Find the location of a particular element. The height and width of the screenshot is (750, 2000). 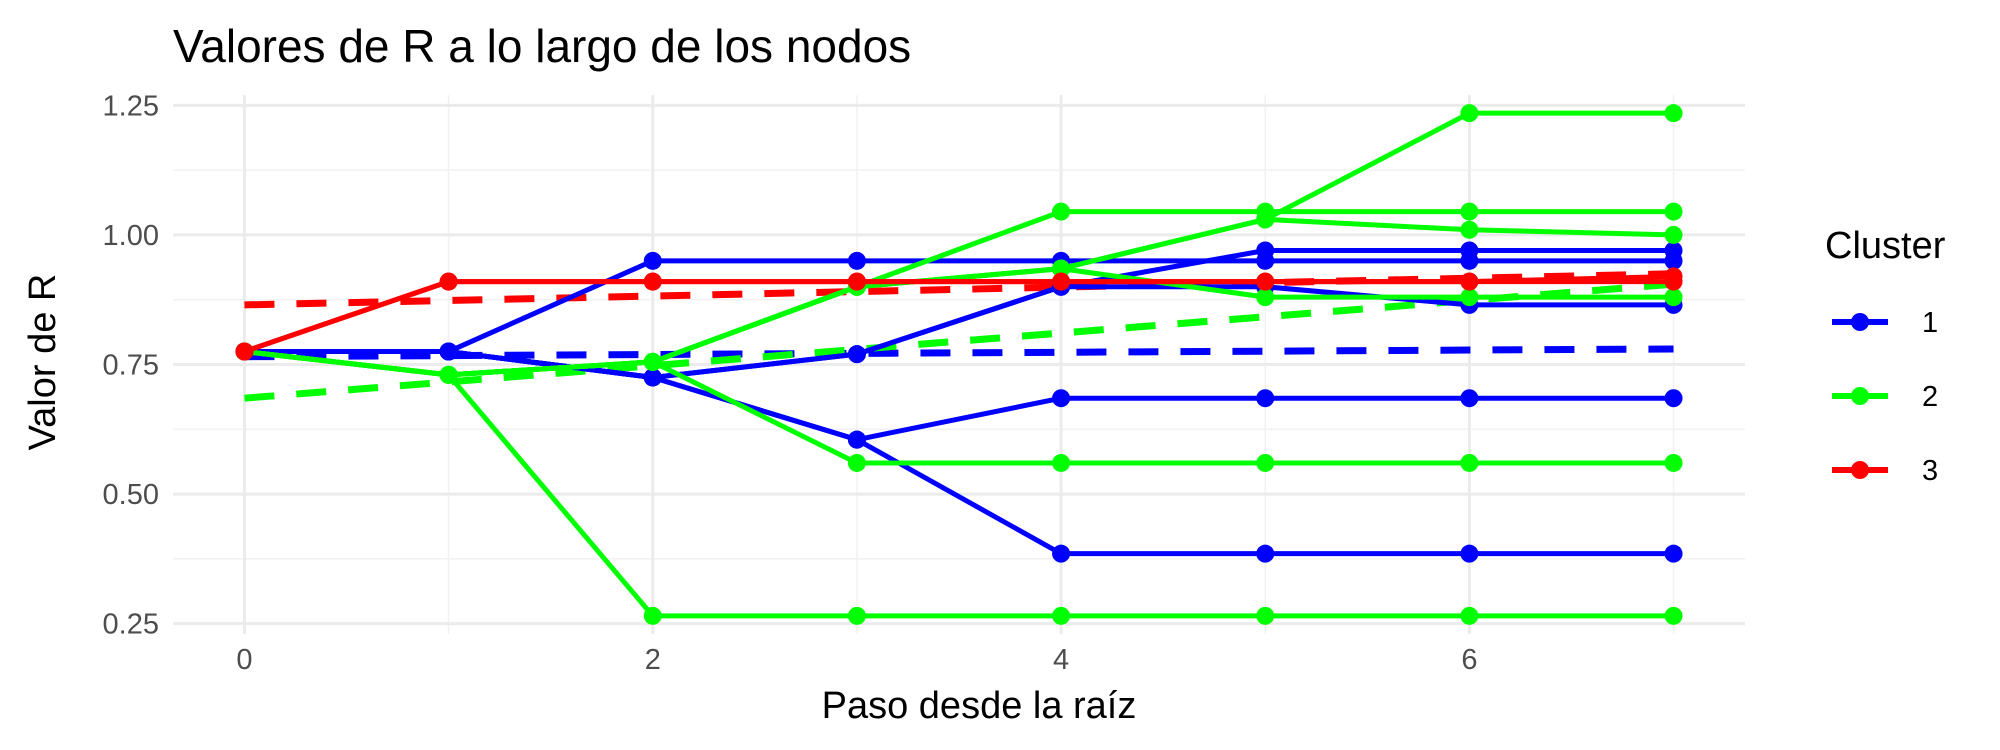

legend: Cluster 1 2 3 is located at coordinates (1885, 356).